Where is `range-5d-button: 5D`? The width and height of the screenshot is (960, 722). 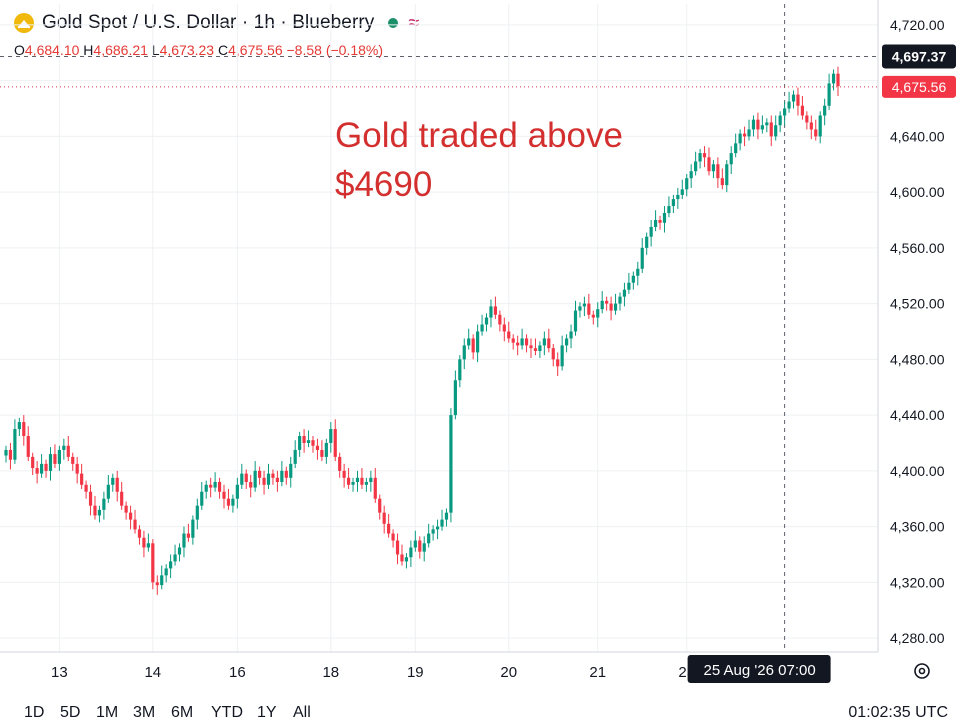
range-5d-button: 5D is located at coordinates (70, 712).